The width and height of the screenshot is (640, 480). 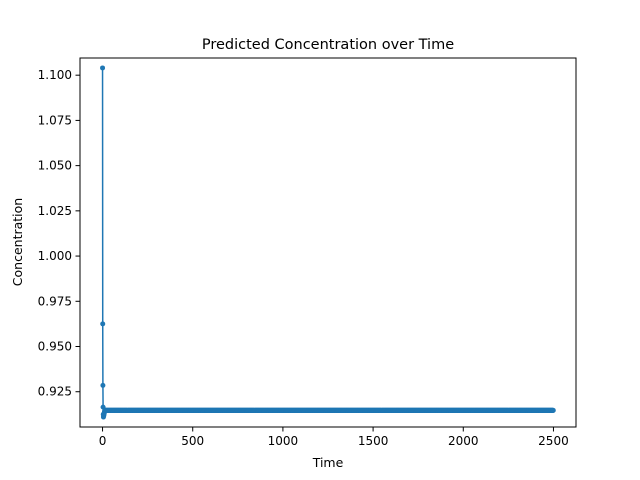 What do you see at coordinates (55, 120) in the screenshot?
I see `y-tick-label: 1.075` at bounding box center [55, 120].